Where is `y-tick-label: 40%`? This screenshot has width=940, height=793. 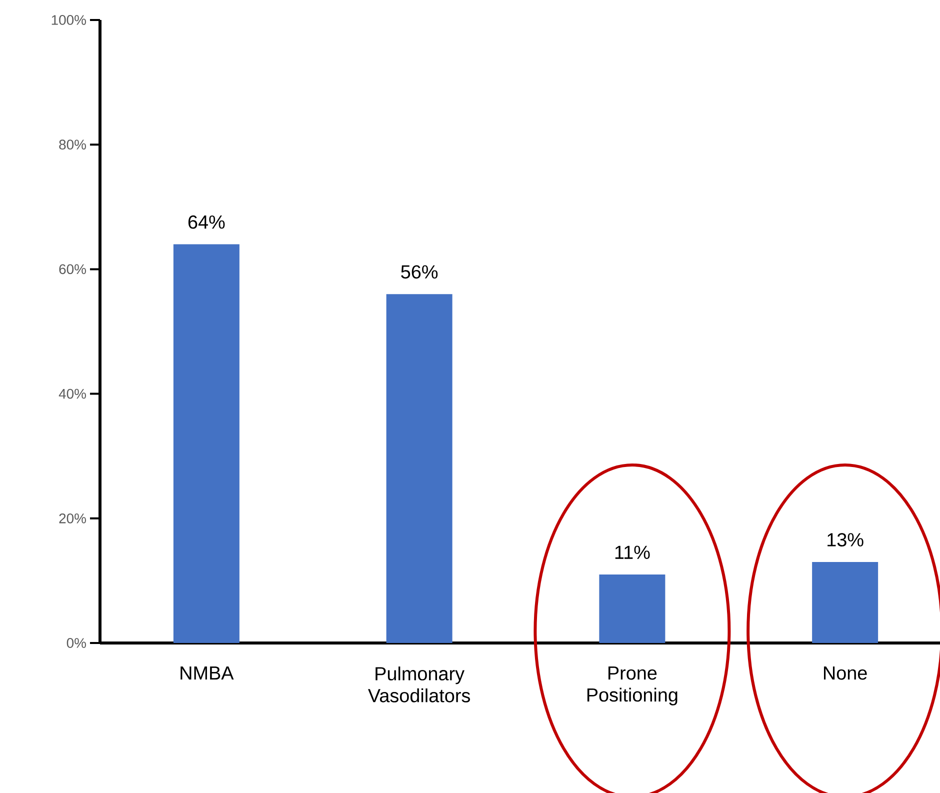
y-tick-label: 40% is located at coordinates (72, 393).